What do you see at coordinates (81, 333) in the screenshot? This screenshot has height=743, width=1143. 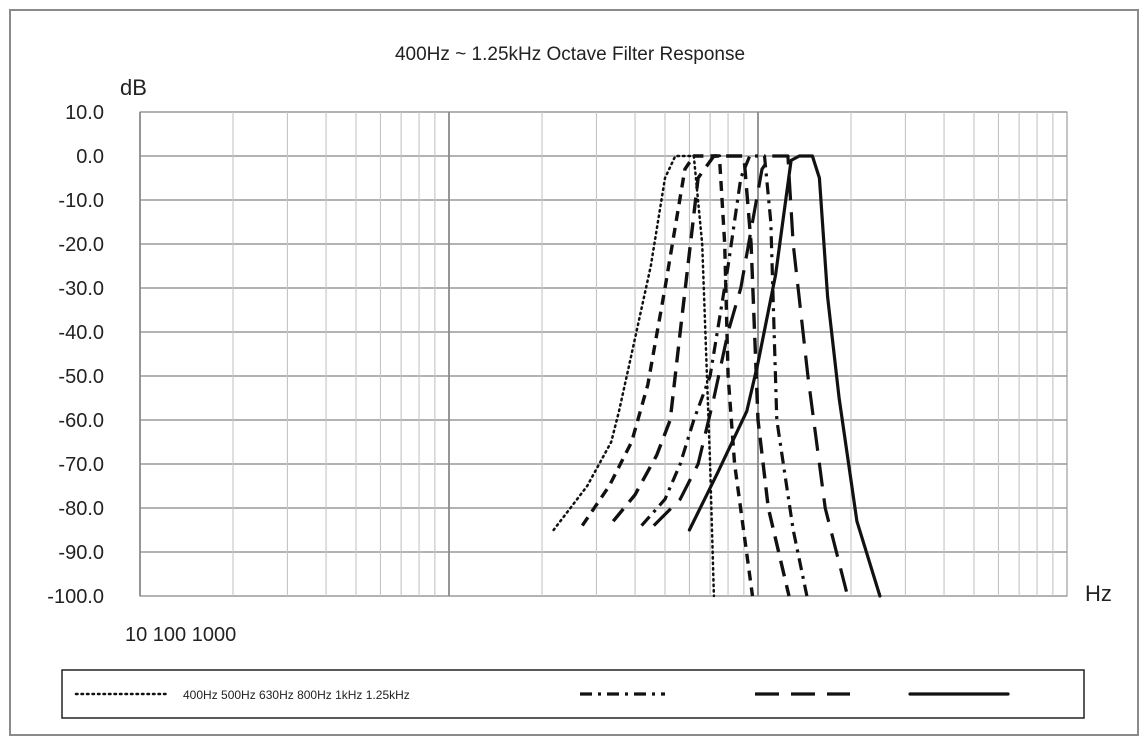 I see `y-tick-label: -40.0` at bounding box center [81, 333].